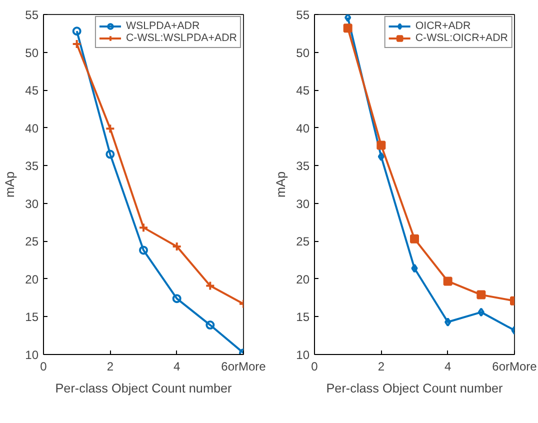 The height and width of the screenshot is (423, 538). What do you see at coordinates (443, 26) in the screenshot?
I see `legend-label: OICR+ADR` at bounding box center [443, 26].